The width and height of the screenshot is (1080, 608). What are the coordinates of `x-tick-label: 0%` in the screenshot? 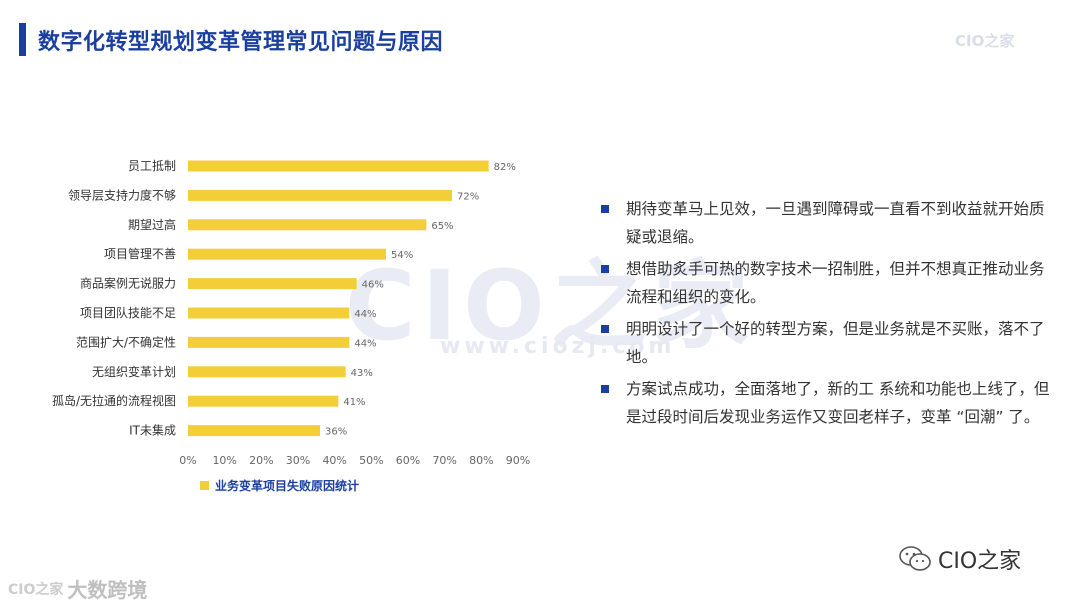 It's located at (187, 460).